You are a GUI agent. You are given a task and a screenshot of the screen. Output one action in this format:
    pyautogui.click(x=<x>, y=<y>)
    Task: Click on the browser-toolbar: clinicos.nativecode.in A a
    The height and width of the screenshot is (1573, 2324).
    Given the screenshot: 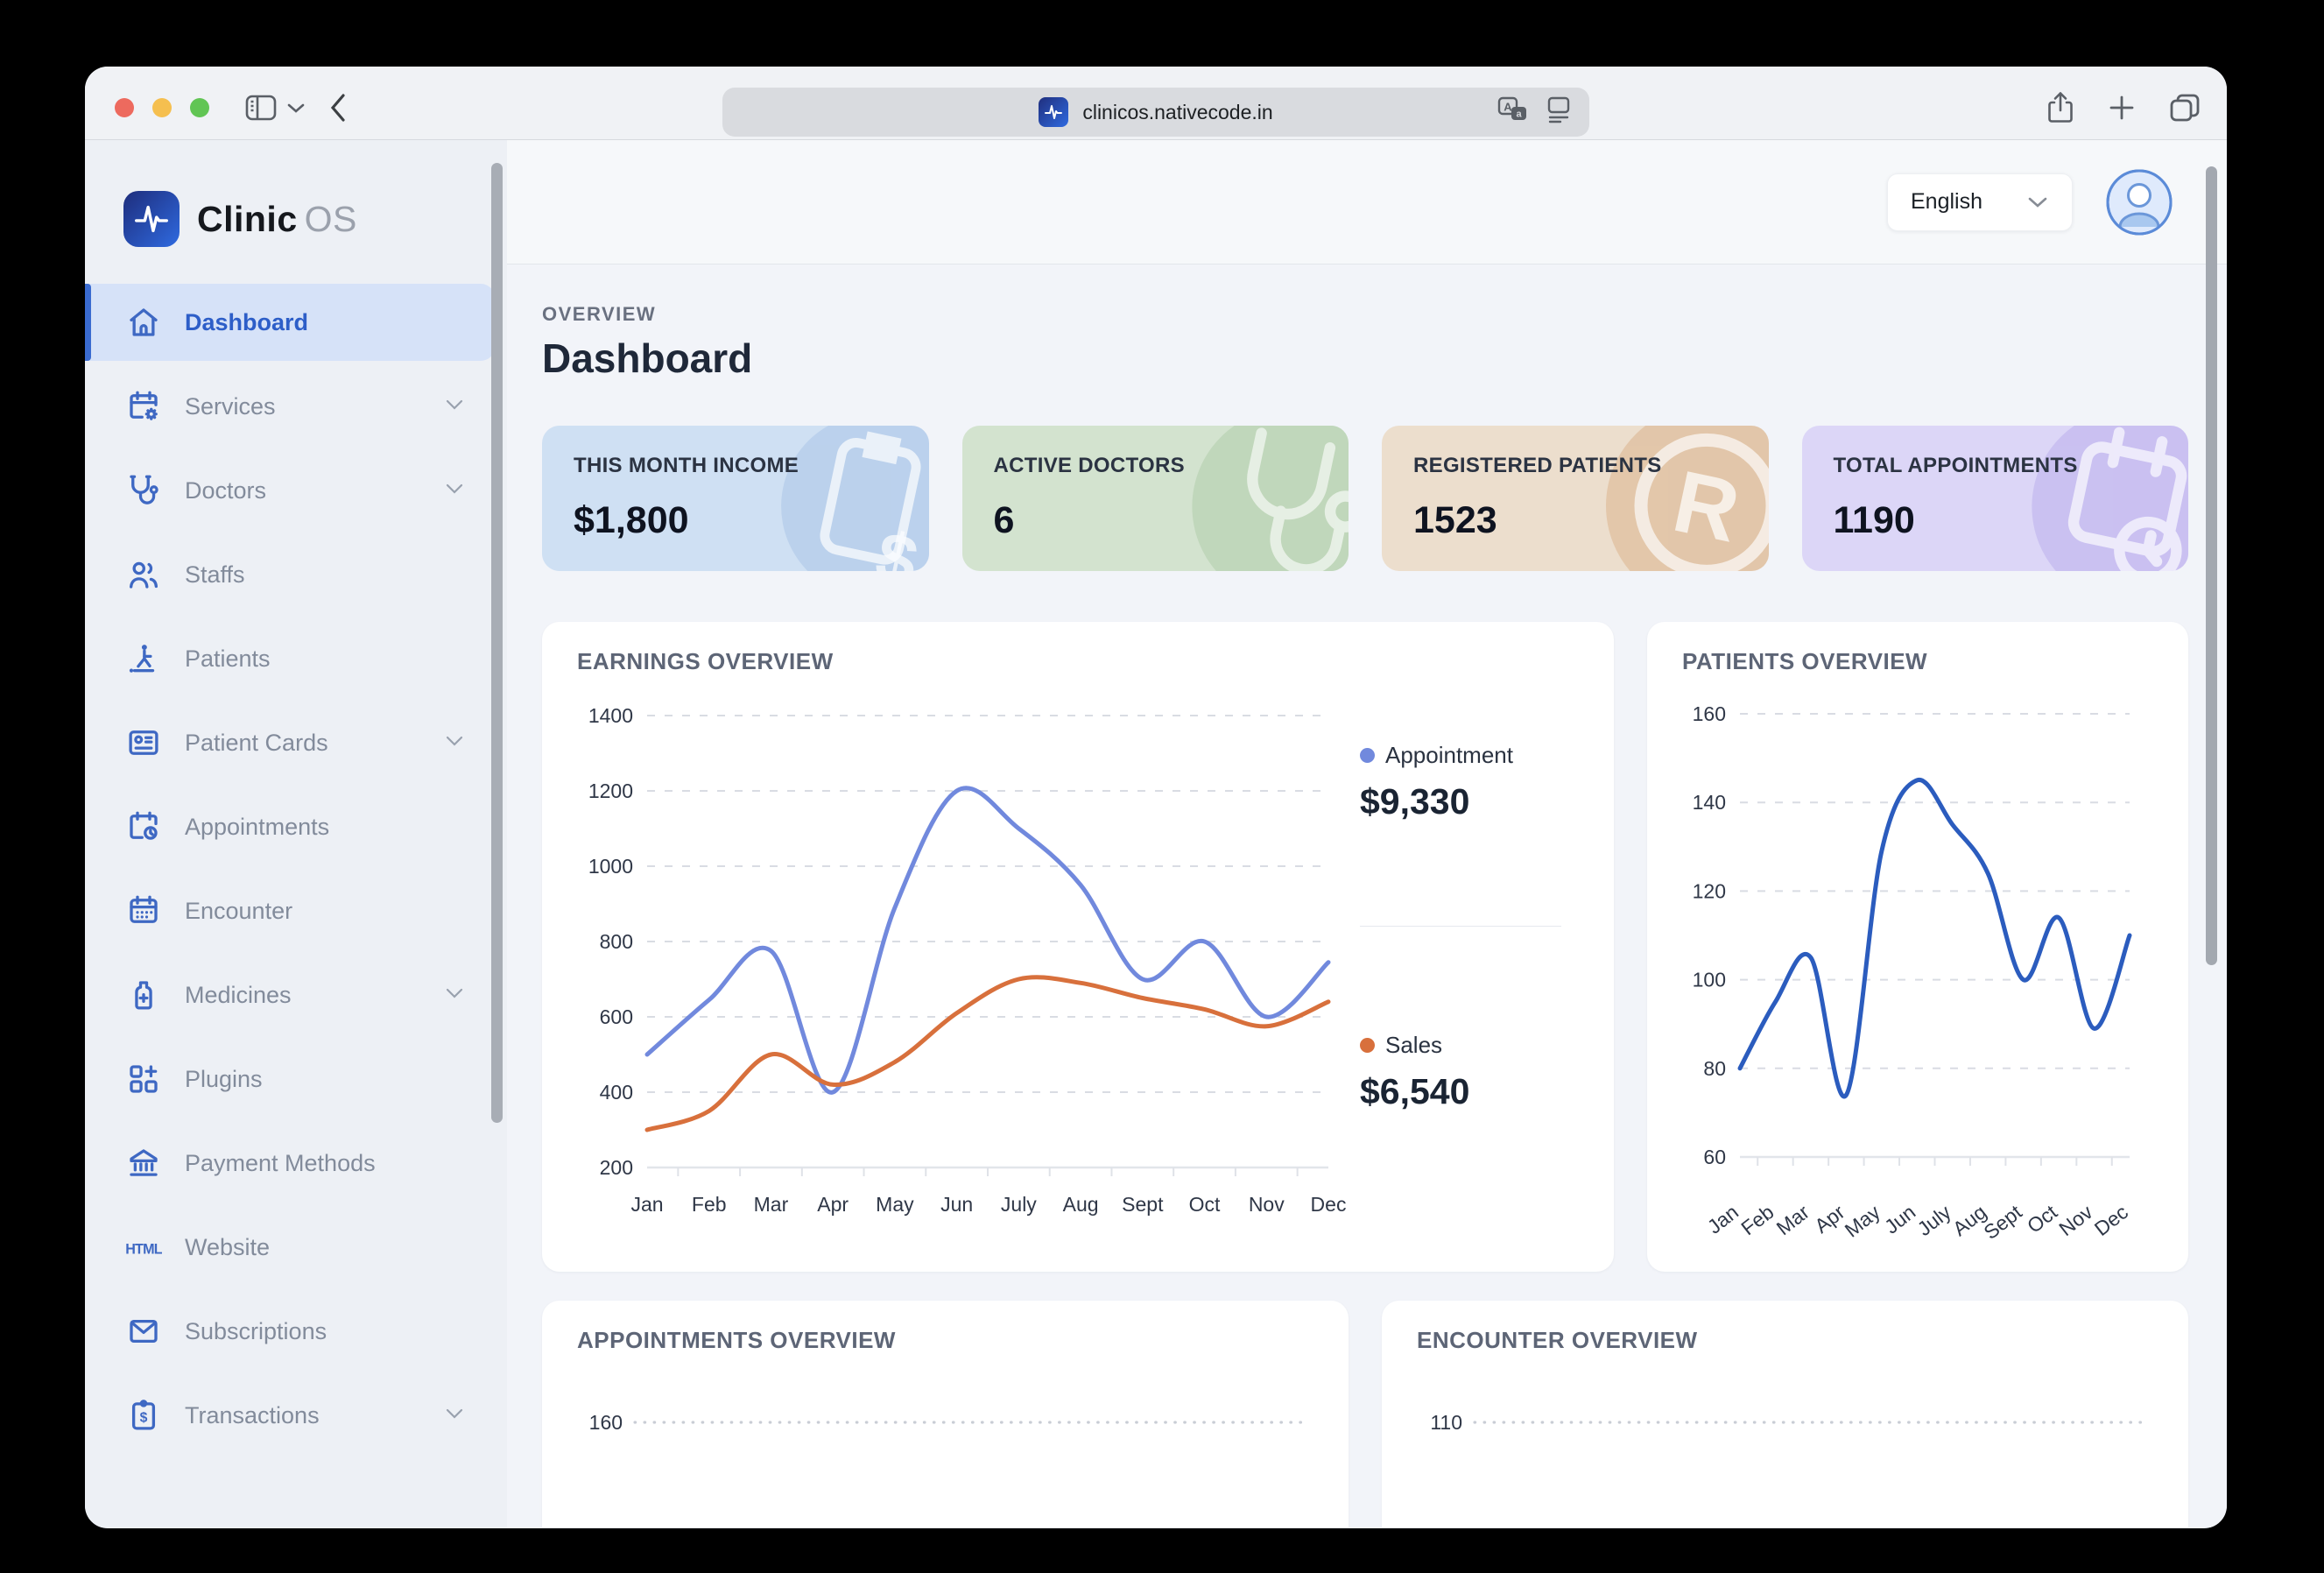 What is the action you would take?
    pyautogui.click(x=1156, y=104)
    